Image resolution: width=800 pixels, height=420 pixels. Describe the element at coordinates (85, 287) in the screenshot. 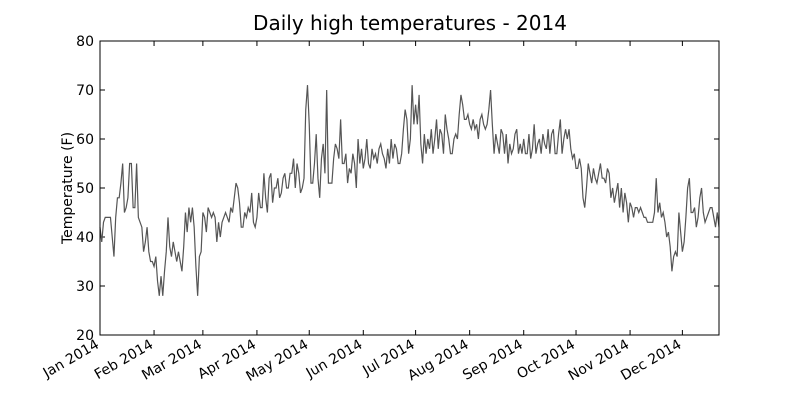

I see `y-tick-label: 30` at that location.